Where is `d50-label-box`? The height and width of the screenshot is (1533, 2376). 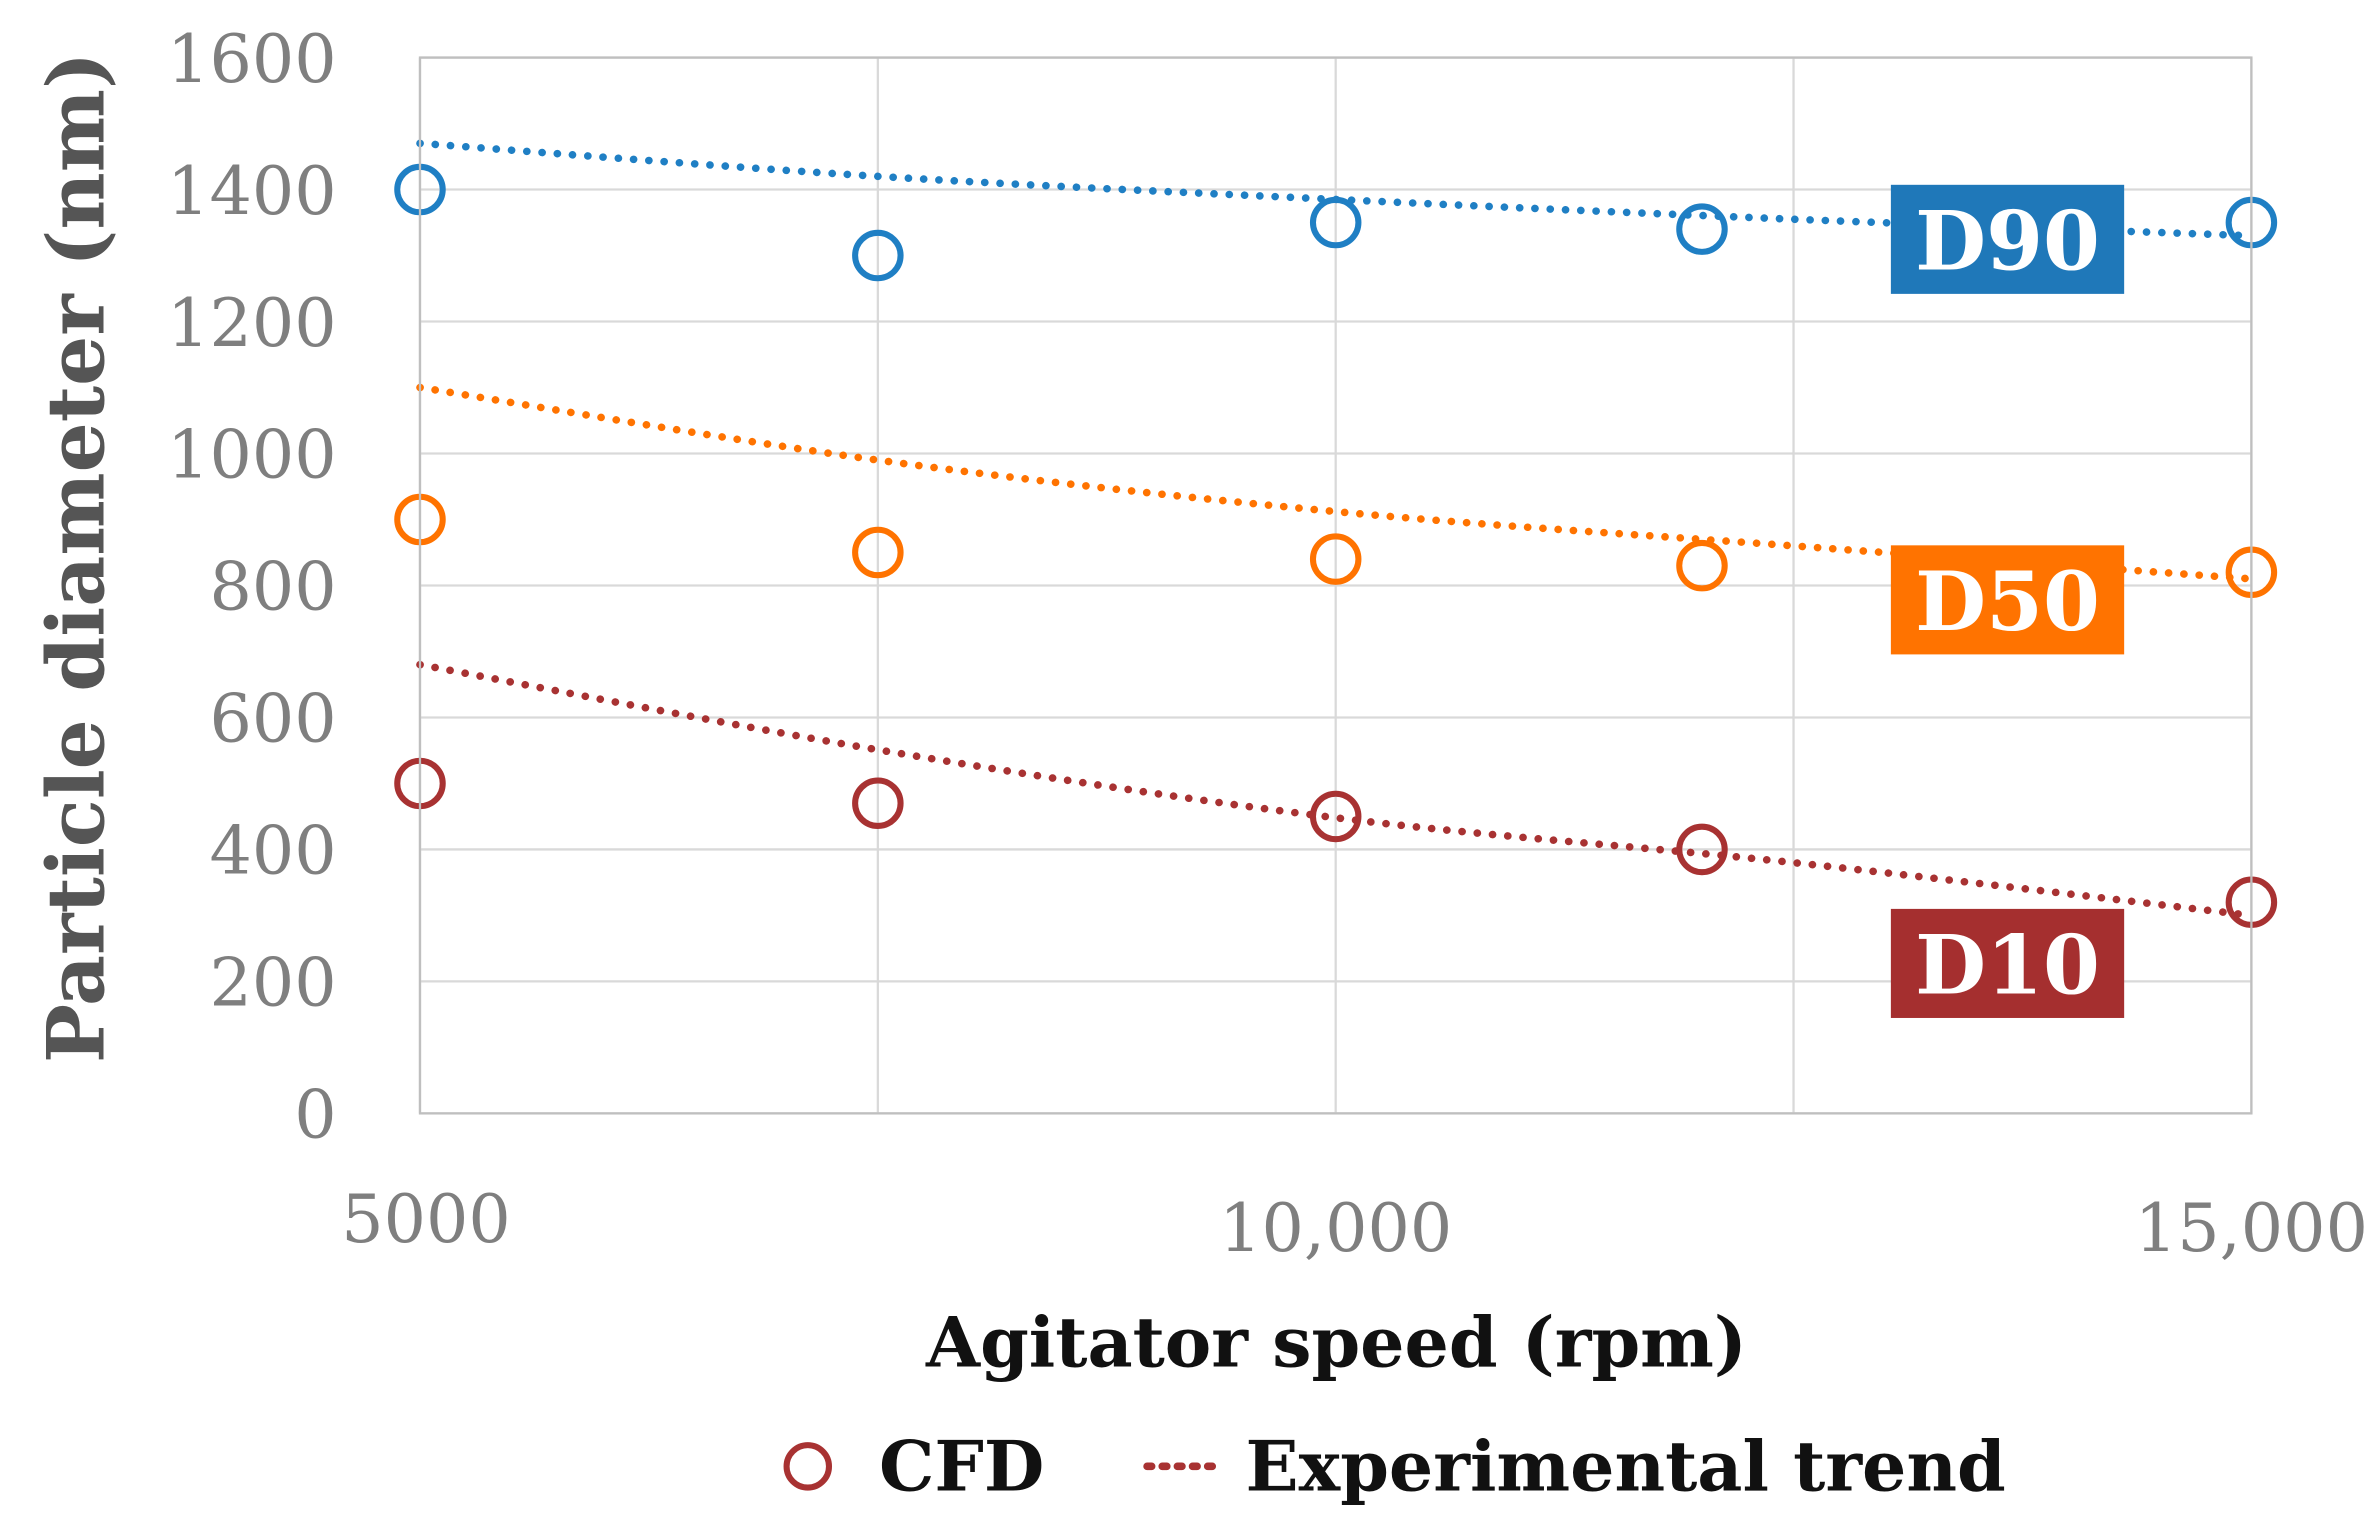
d50-label-box is located at coordinates (2007, 600).